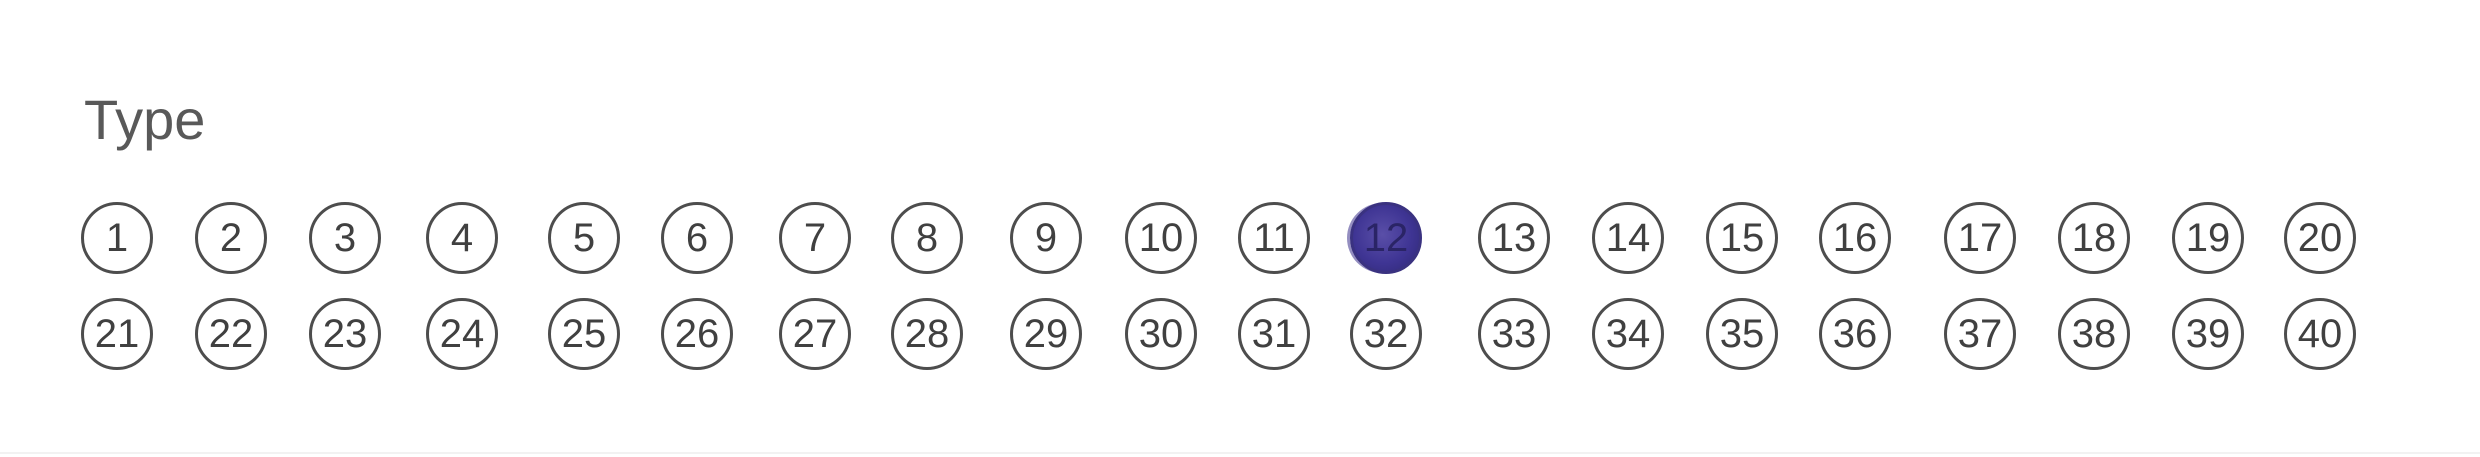 The width and height of the screenshot is (2480, 457). I want to click on bubble-option: 8, so click(927, 238).